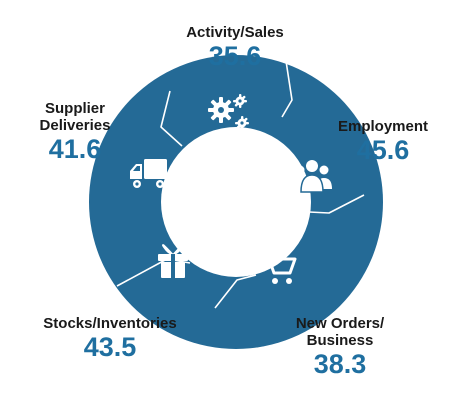 The image size is (474, 406). What do you see at coordinates (110, 323) in the screenshot?
I see `segment-name: Stocks/Inventories` at bounding box center [110, 323].